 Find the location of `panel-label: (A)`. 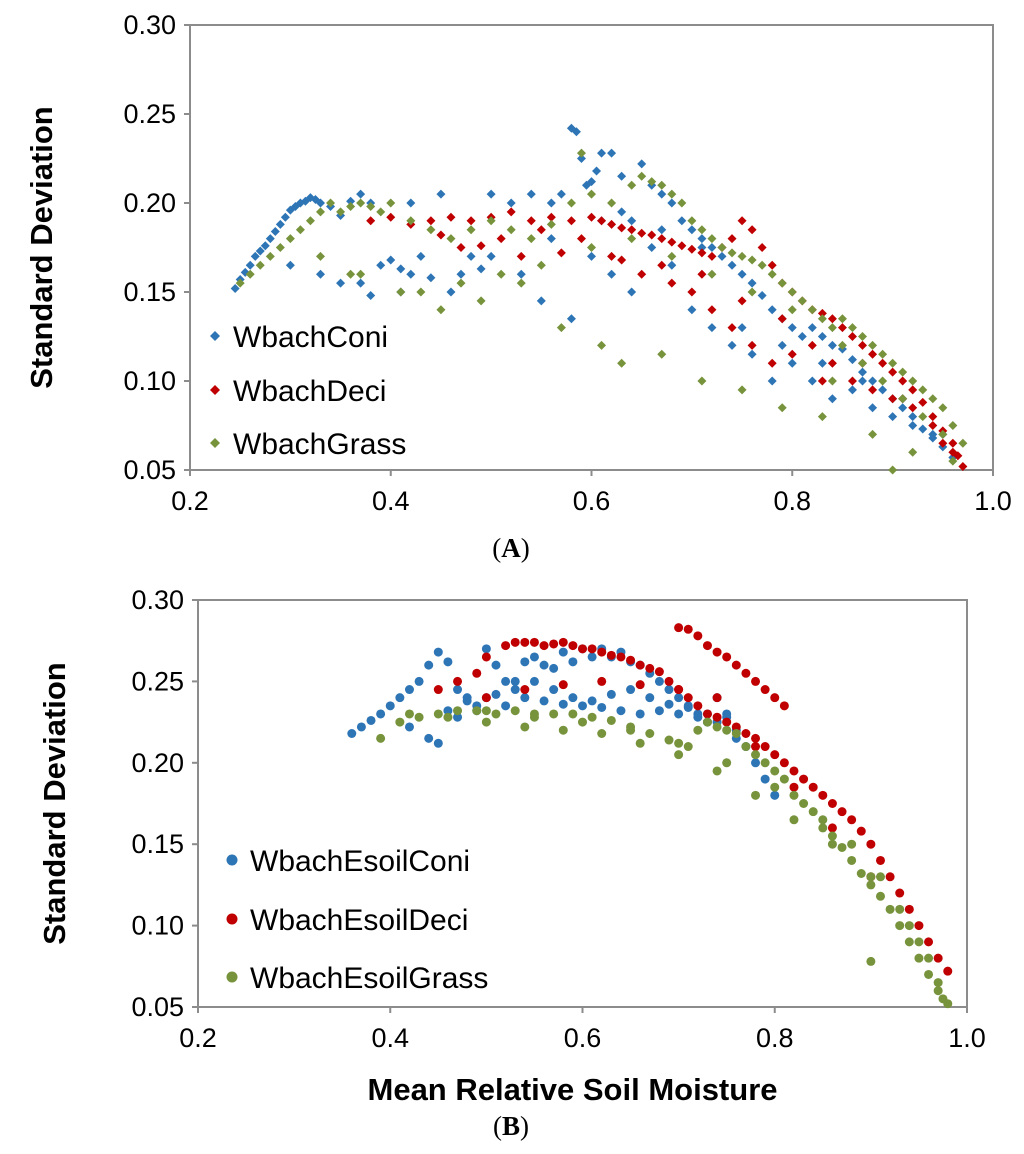

panel-label: (A) is located at coordinates (511, 548).